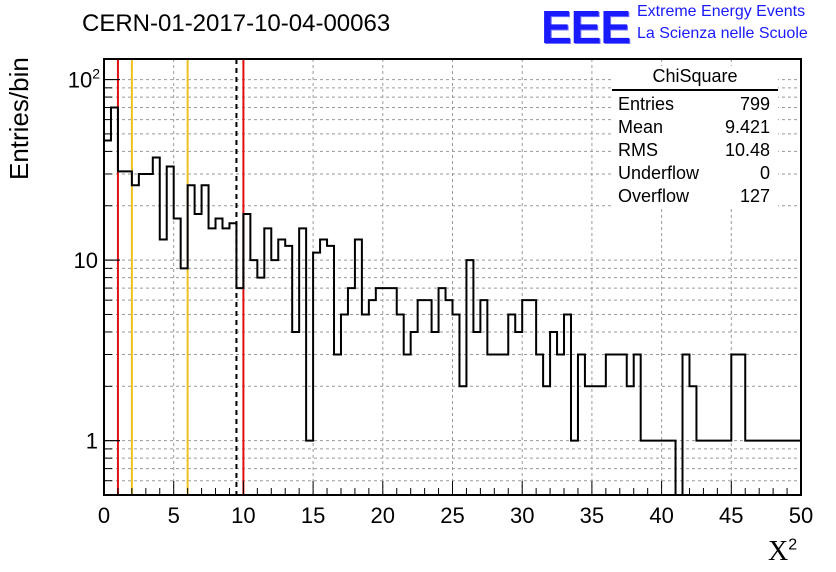 This screenshot has height=572, width=836. Describe the element at coordinates (731, 515) in the screenshot. I see `x-tick-label: 45` at that location.